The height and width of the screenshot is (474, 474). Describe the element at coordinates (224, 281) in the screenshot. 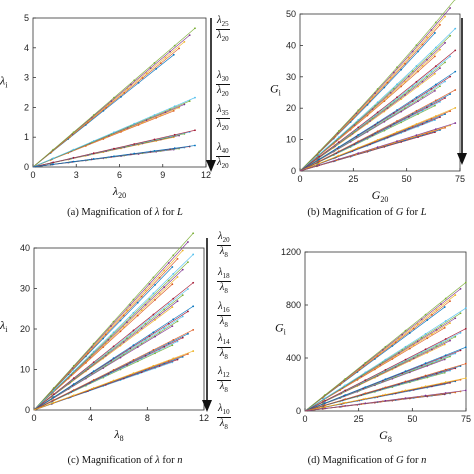

I see `frac-c-1: λ18 λ8` at that location.